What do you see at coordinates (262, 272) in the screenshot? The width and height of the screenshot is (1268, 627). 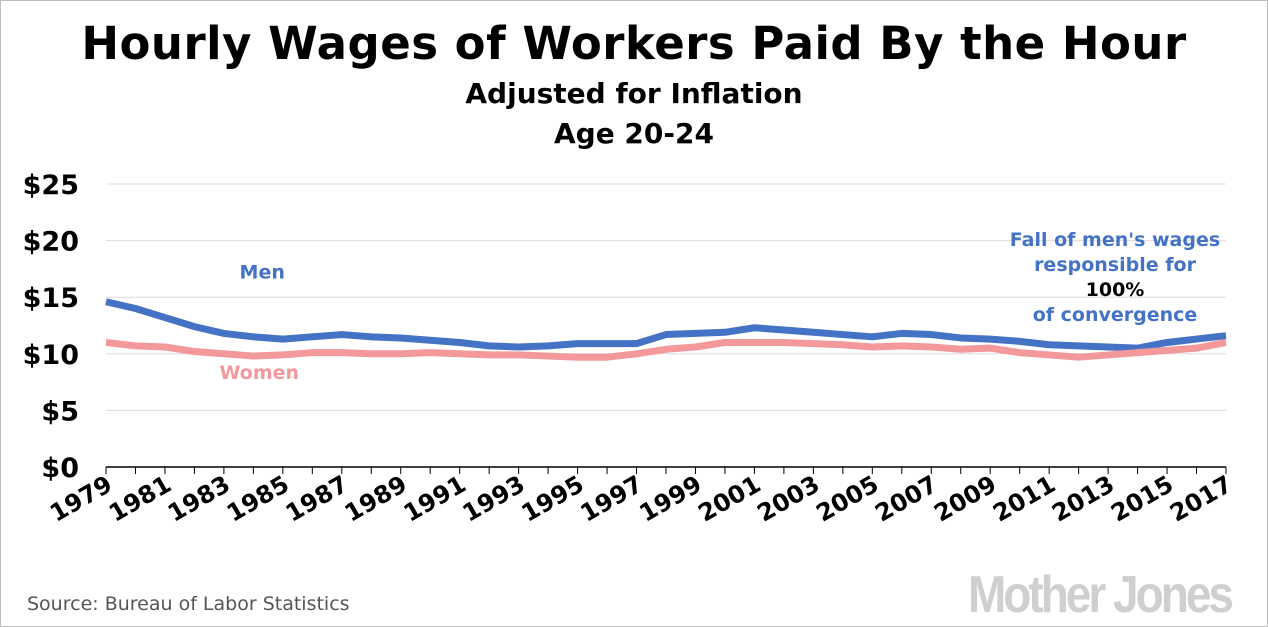 I see `series-label-men: Men` at bounding box center [262, 272].